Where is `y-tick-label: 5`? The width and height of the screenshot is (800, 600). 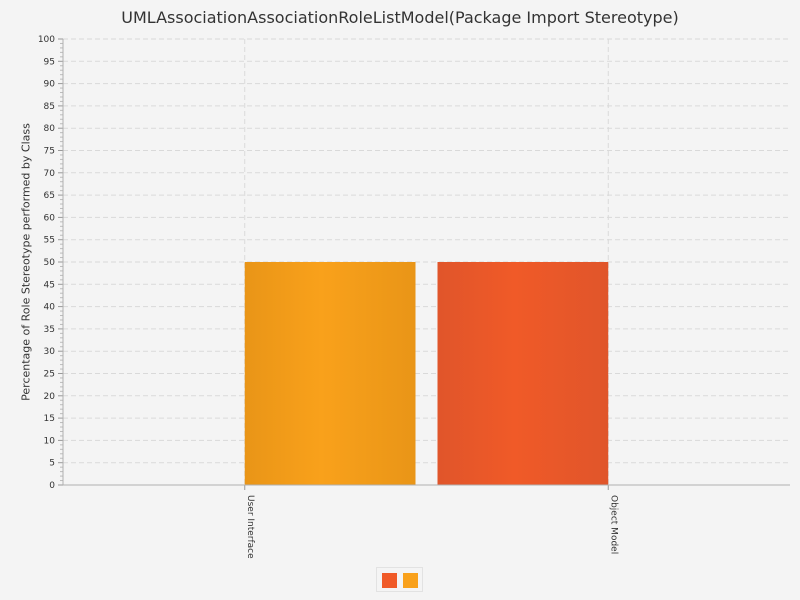
y-tick-label: 5 is located at coordinates (52, 464).